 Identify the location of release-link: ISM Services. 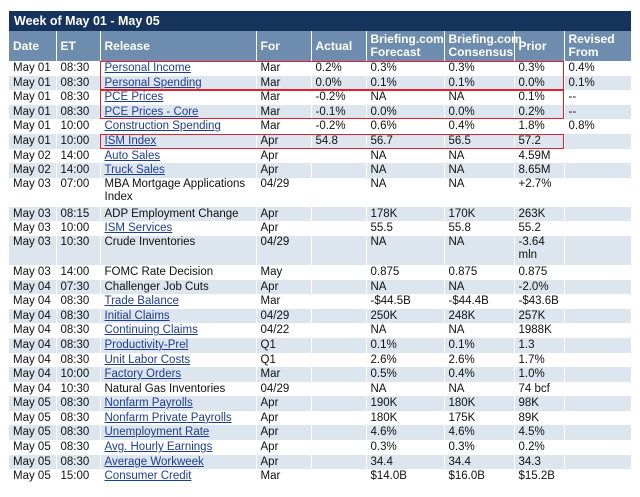
(138, 228).